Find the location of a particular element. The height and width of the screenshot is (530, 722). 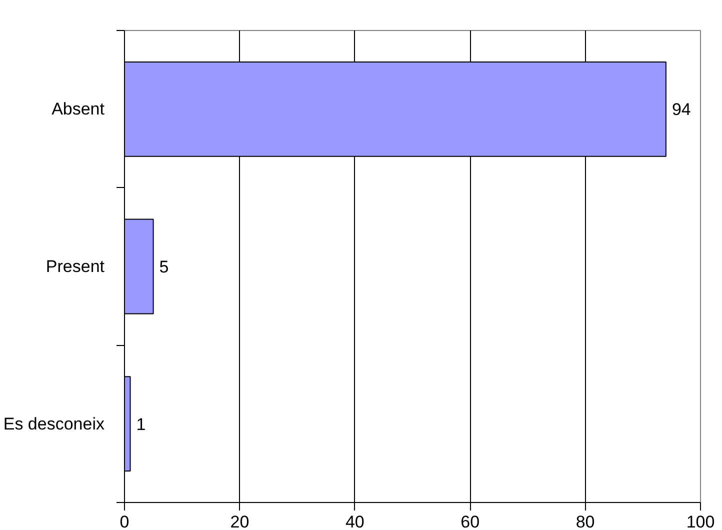

x-tick-label: 80 is located at coordinates (585, 521).